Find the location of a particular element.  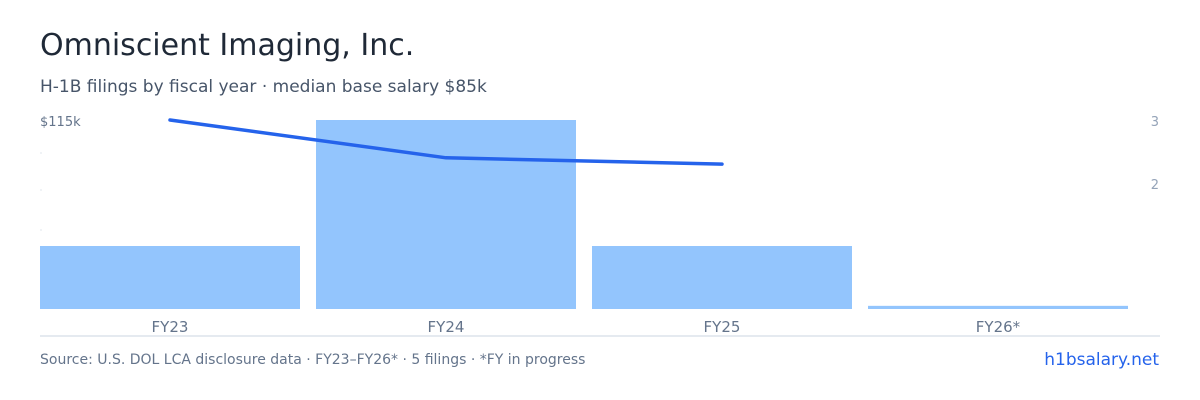

right-axis-tick-label: 2 is located at coordinates (1155, 185).